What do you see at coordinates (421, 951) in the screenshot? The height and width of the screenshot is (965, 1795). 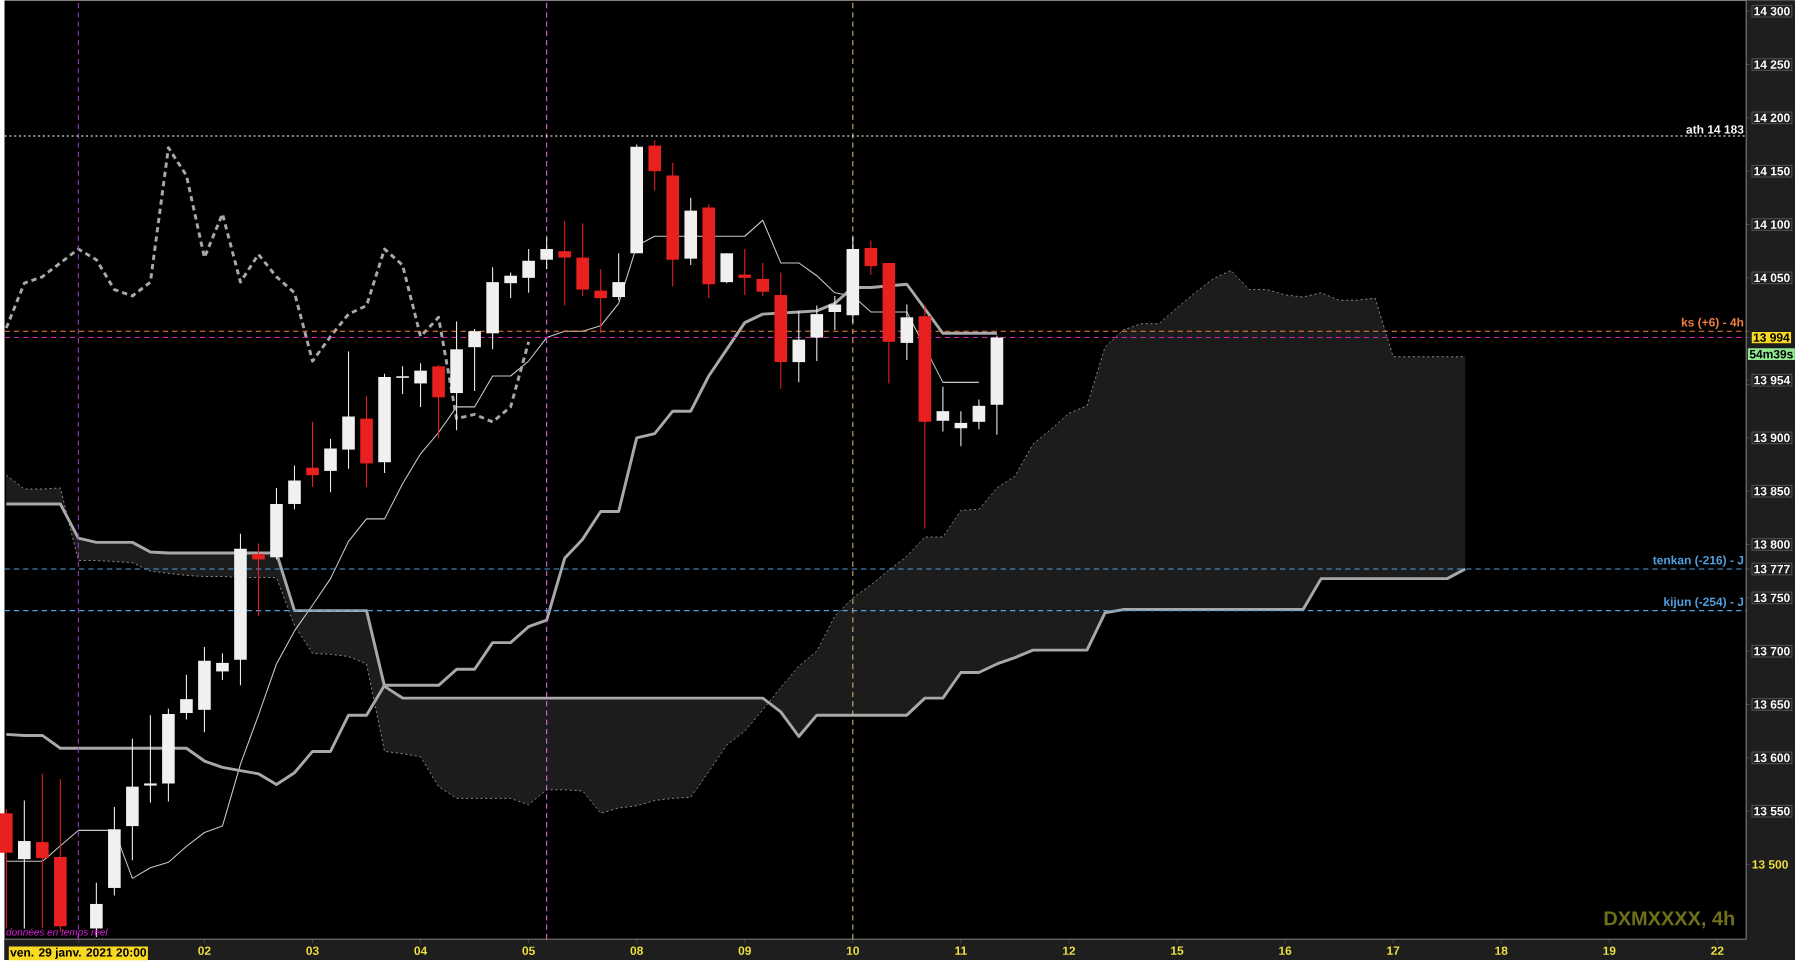 I see `x-tick-label: 04` at bounding box center [421, 951].